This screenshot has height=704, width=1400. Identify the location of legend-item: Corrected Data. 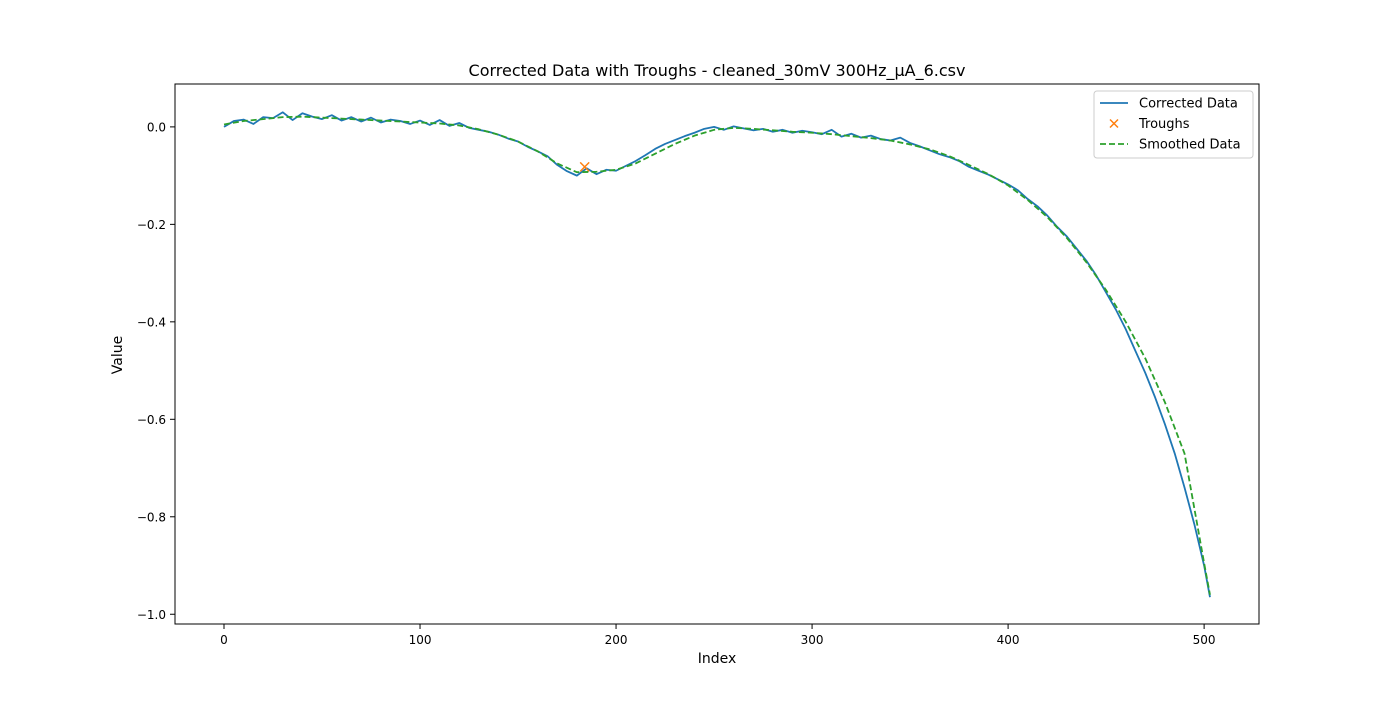
(1169, 104).